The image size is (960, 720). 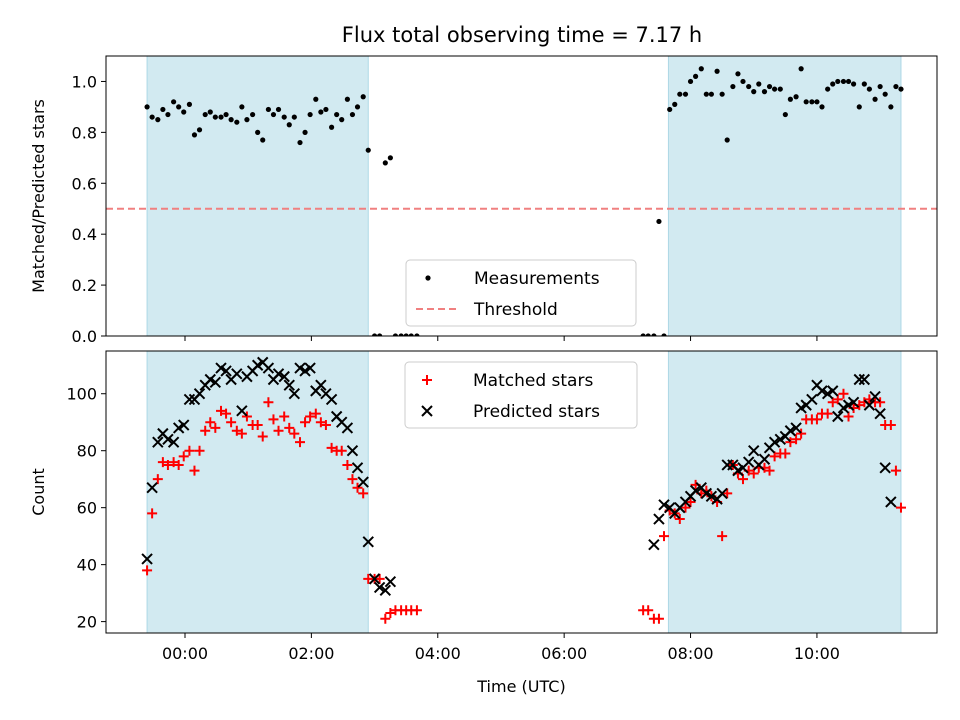 What do you see at coordinates (438, 653) in the screenshot?
I see `x-tick-label: 04:00` at bounding box center [438, 653].